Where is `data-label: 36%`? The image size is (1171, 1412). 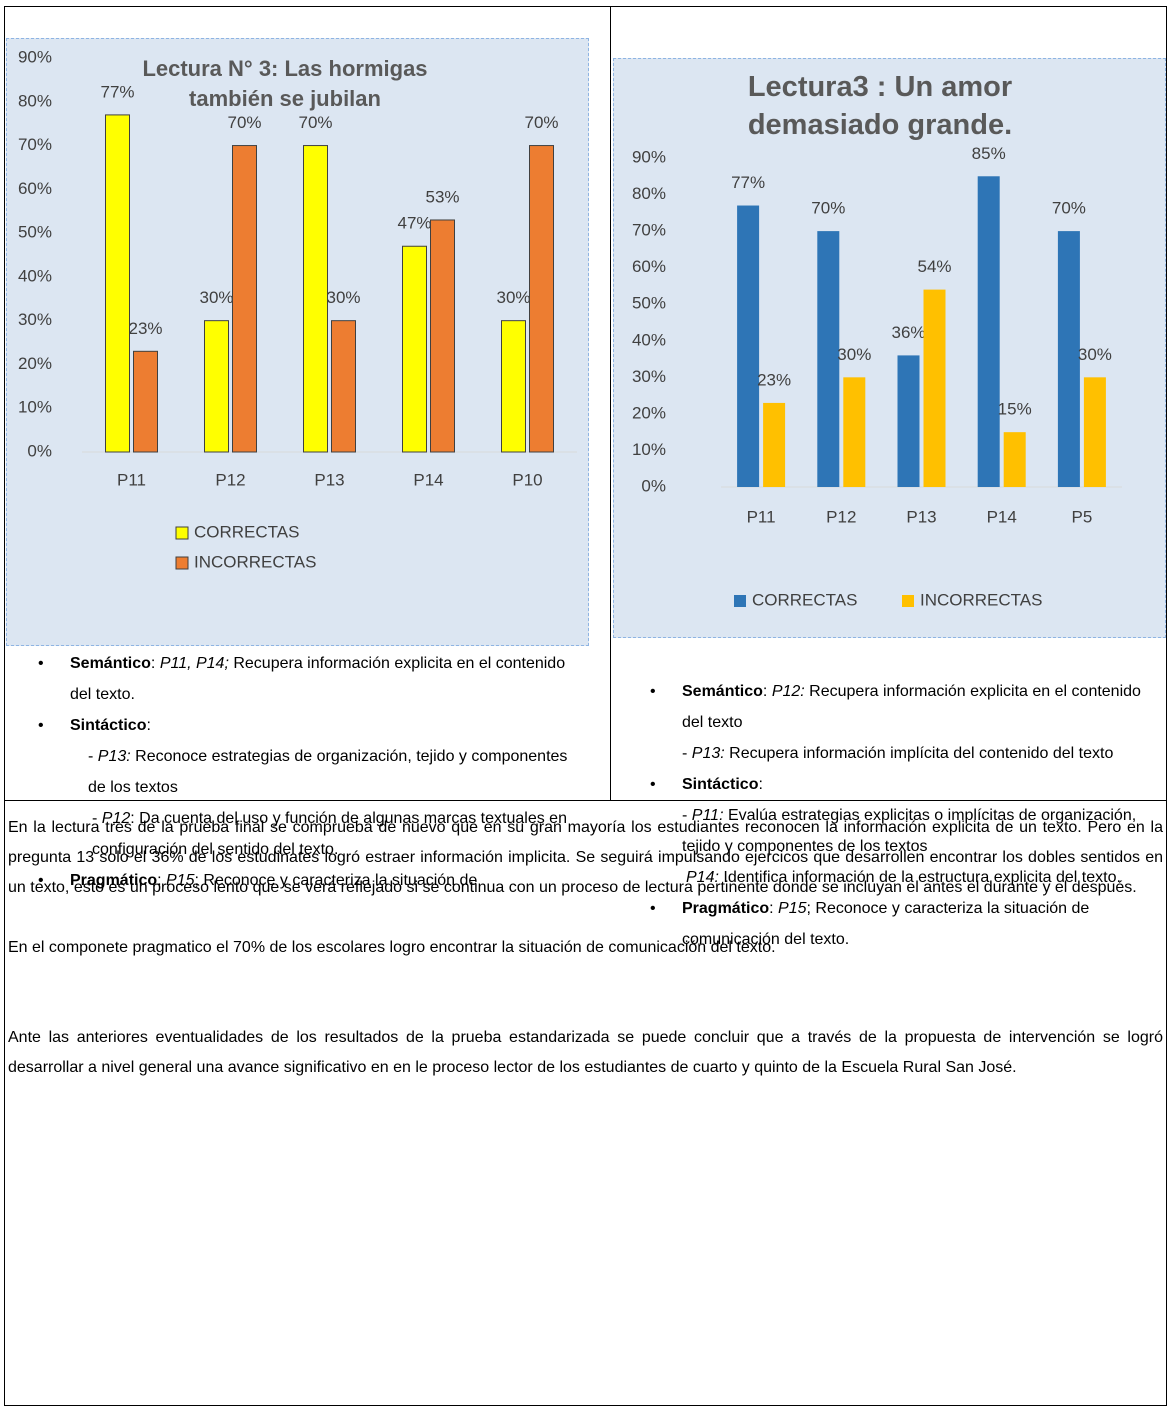 data-label: 36% is located at coordinates (908, 332).